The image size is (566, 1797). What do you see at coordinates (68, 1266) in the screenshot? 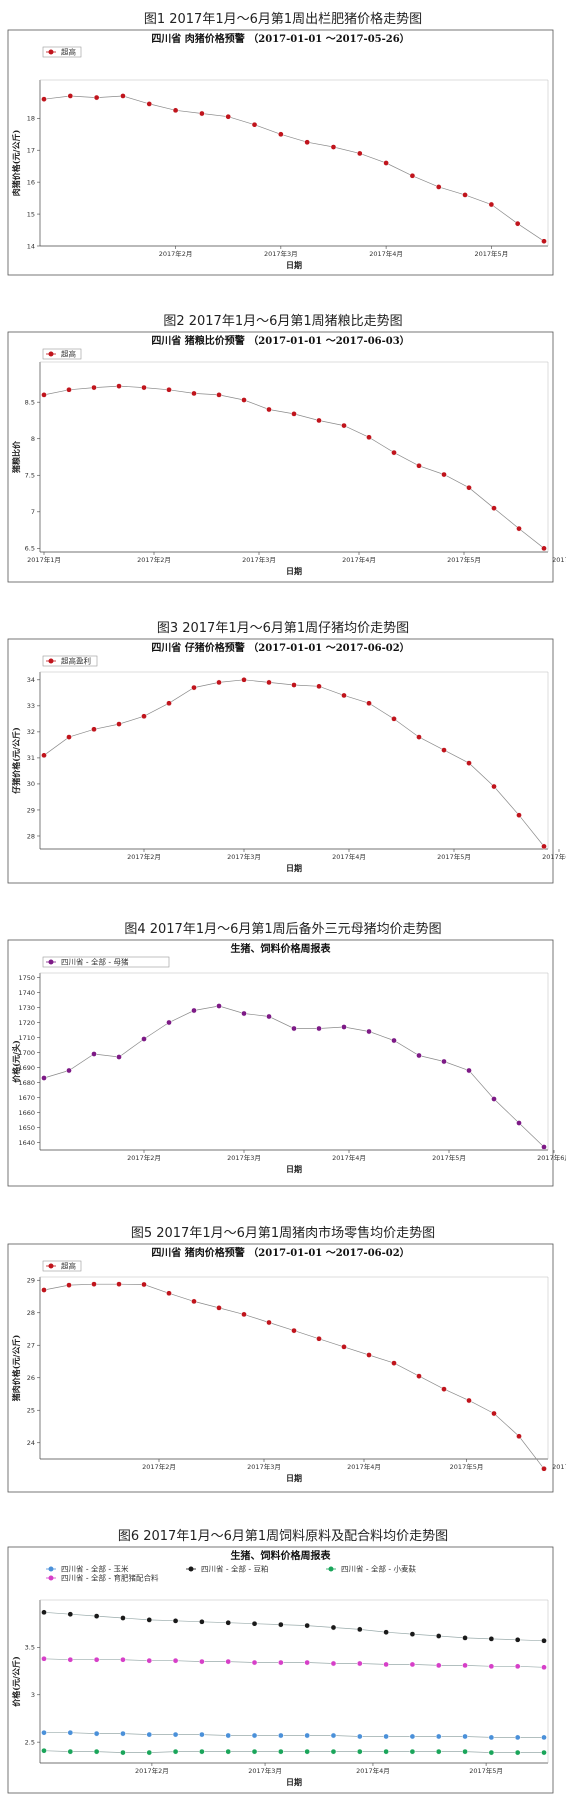
I see `legend-item-label: 超高` at bounding box center [68, 1266].